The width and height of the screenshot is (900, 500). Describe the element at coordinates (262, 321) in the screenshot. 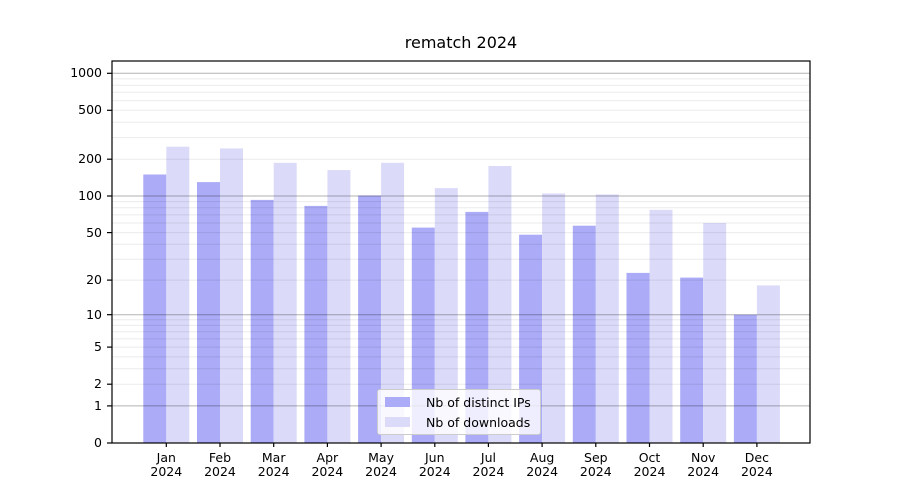

I see `bar-ips-mar` at that location.